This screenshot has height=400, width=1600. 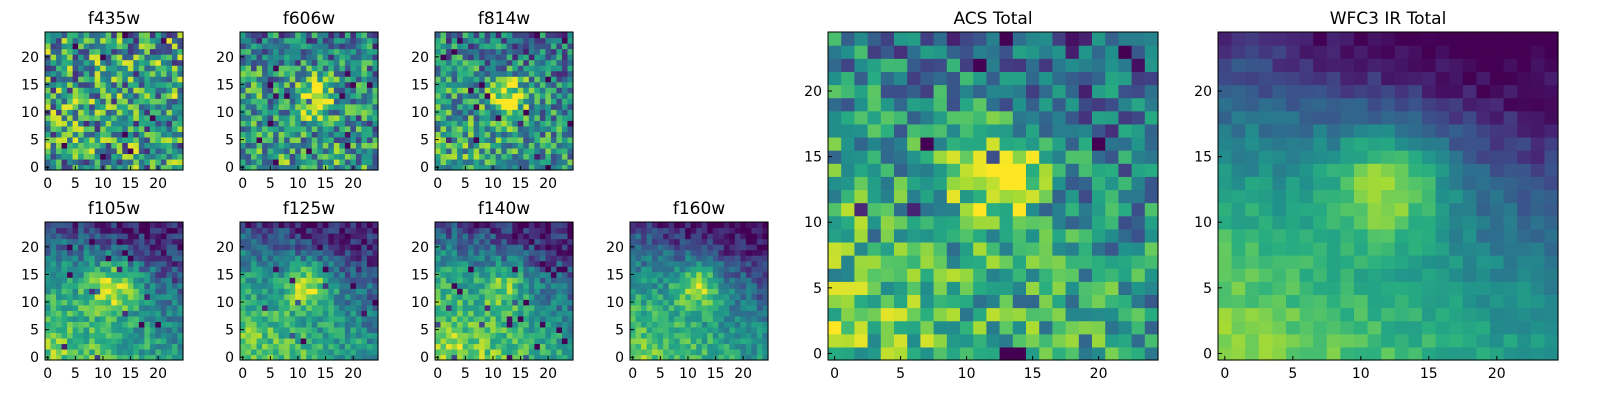 I want to click on x-tick-label: 10, so click(x=493, y=374).